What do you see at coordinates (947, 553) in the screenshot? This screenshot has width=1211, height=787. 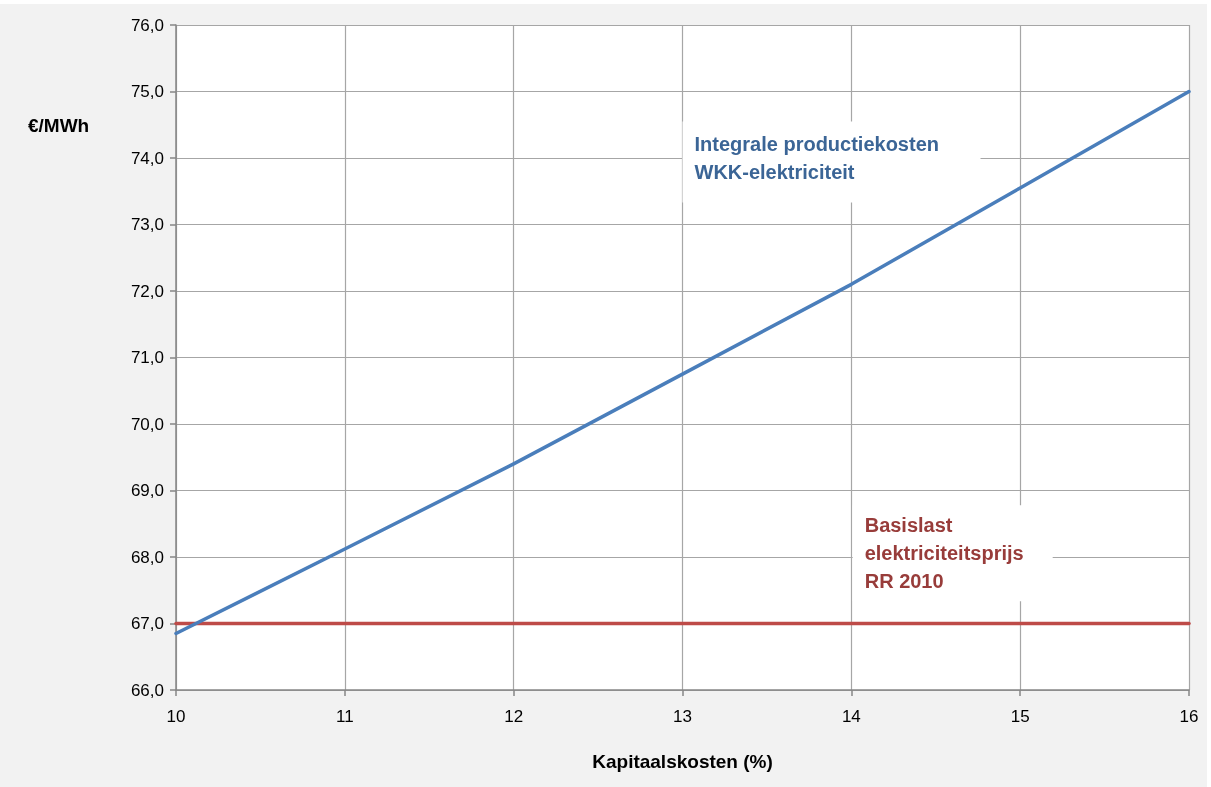 I see `series-label: Basislast elektriciteitsprijs RR 2010` at bounding box center [947, 553].